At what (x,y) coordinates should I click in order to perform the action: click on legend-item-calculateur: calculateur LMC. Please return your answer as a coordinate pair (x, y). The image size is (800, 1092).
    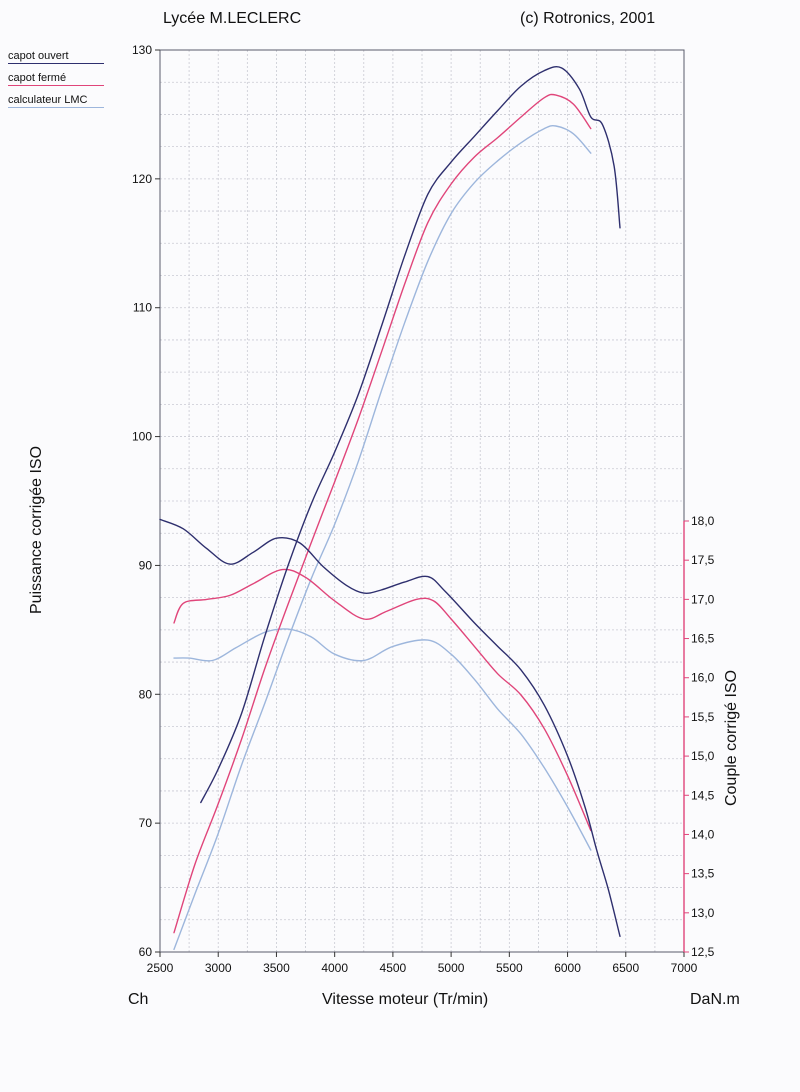
    Looking at the image, I should click on (56, 105).